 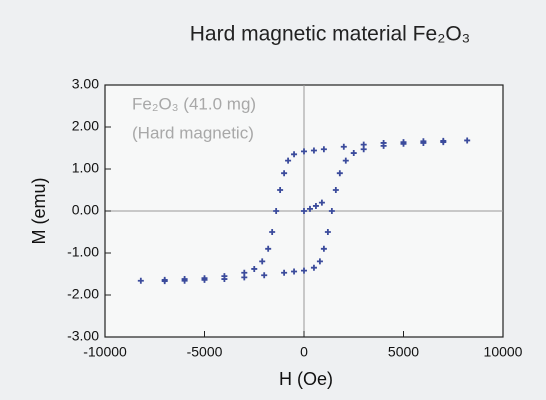 What do you see at coordinates (306, 379) in the screenshot?
I see `x-axis-label: H (Oe)` at bounding box center [306, 379].